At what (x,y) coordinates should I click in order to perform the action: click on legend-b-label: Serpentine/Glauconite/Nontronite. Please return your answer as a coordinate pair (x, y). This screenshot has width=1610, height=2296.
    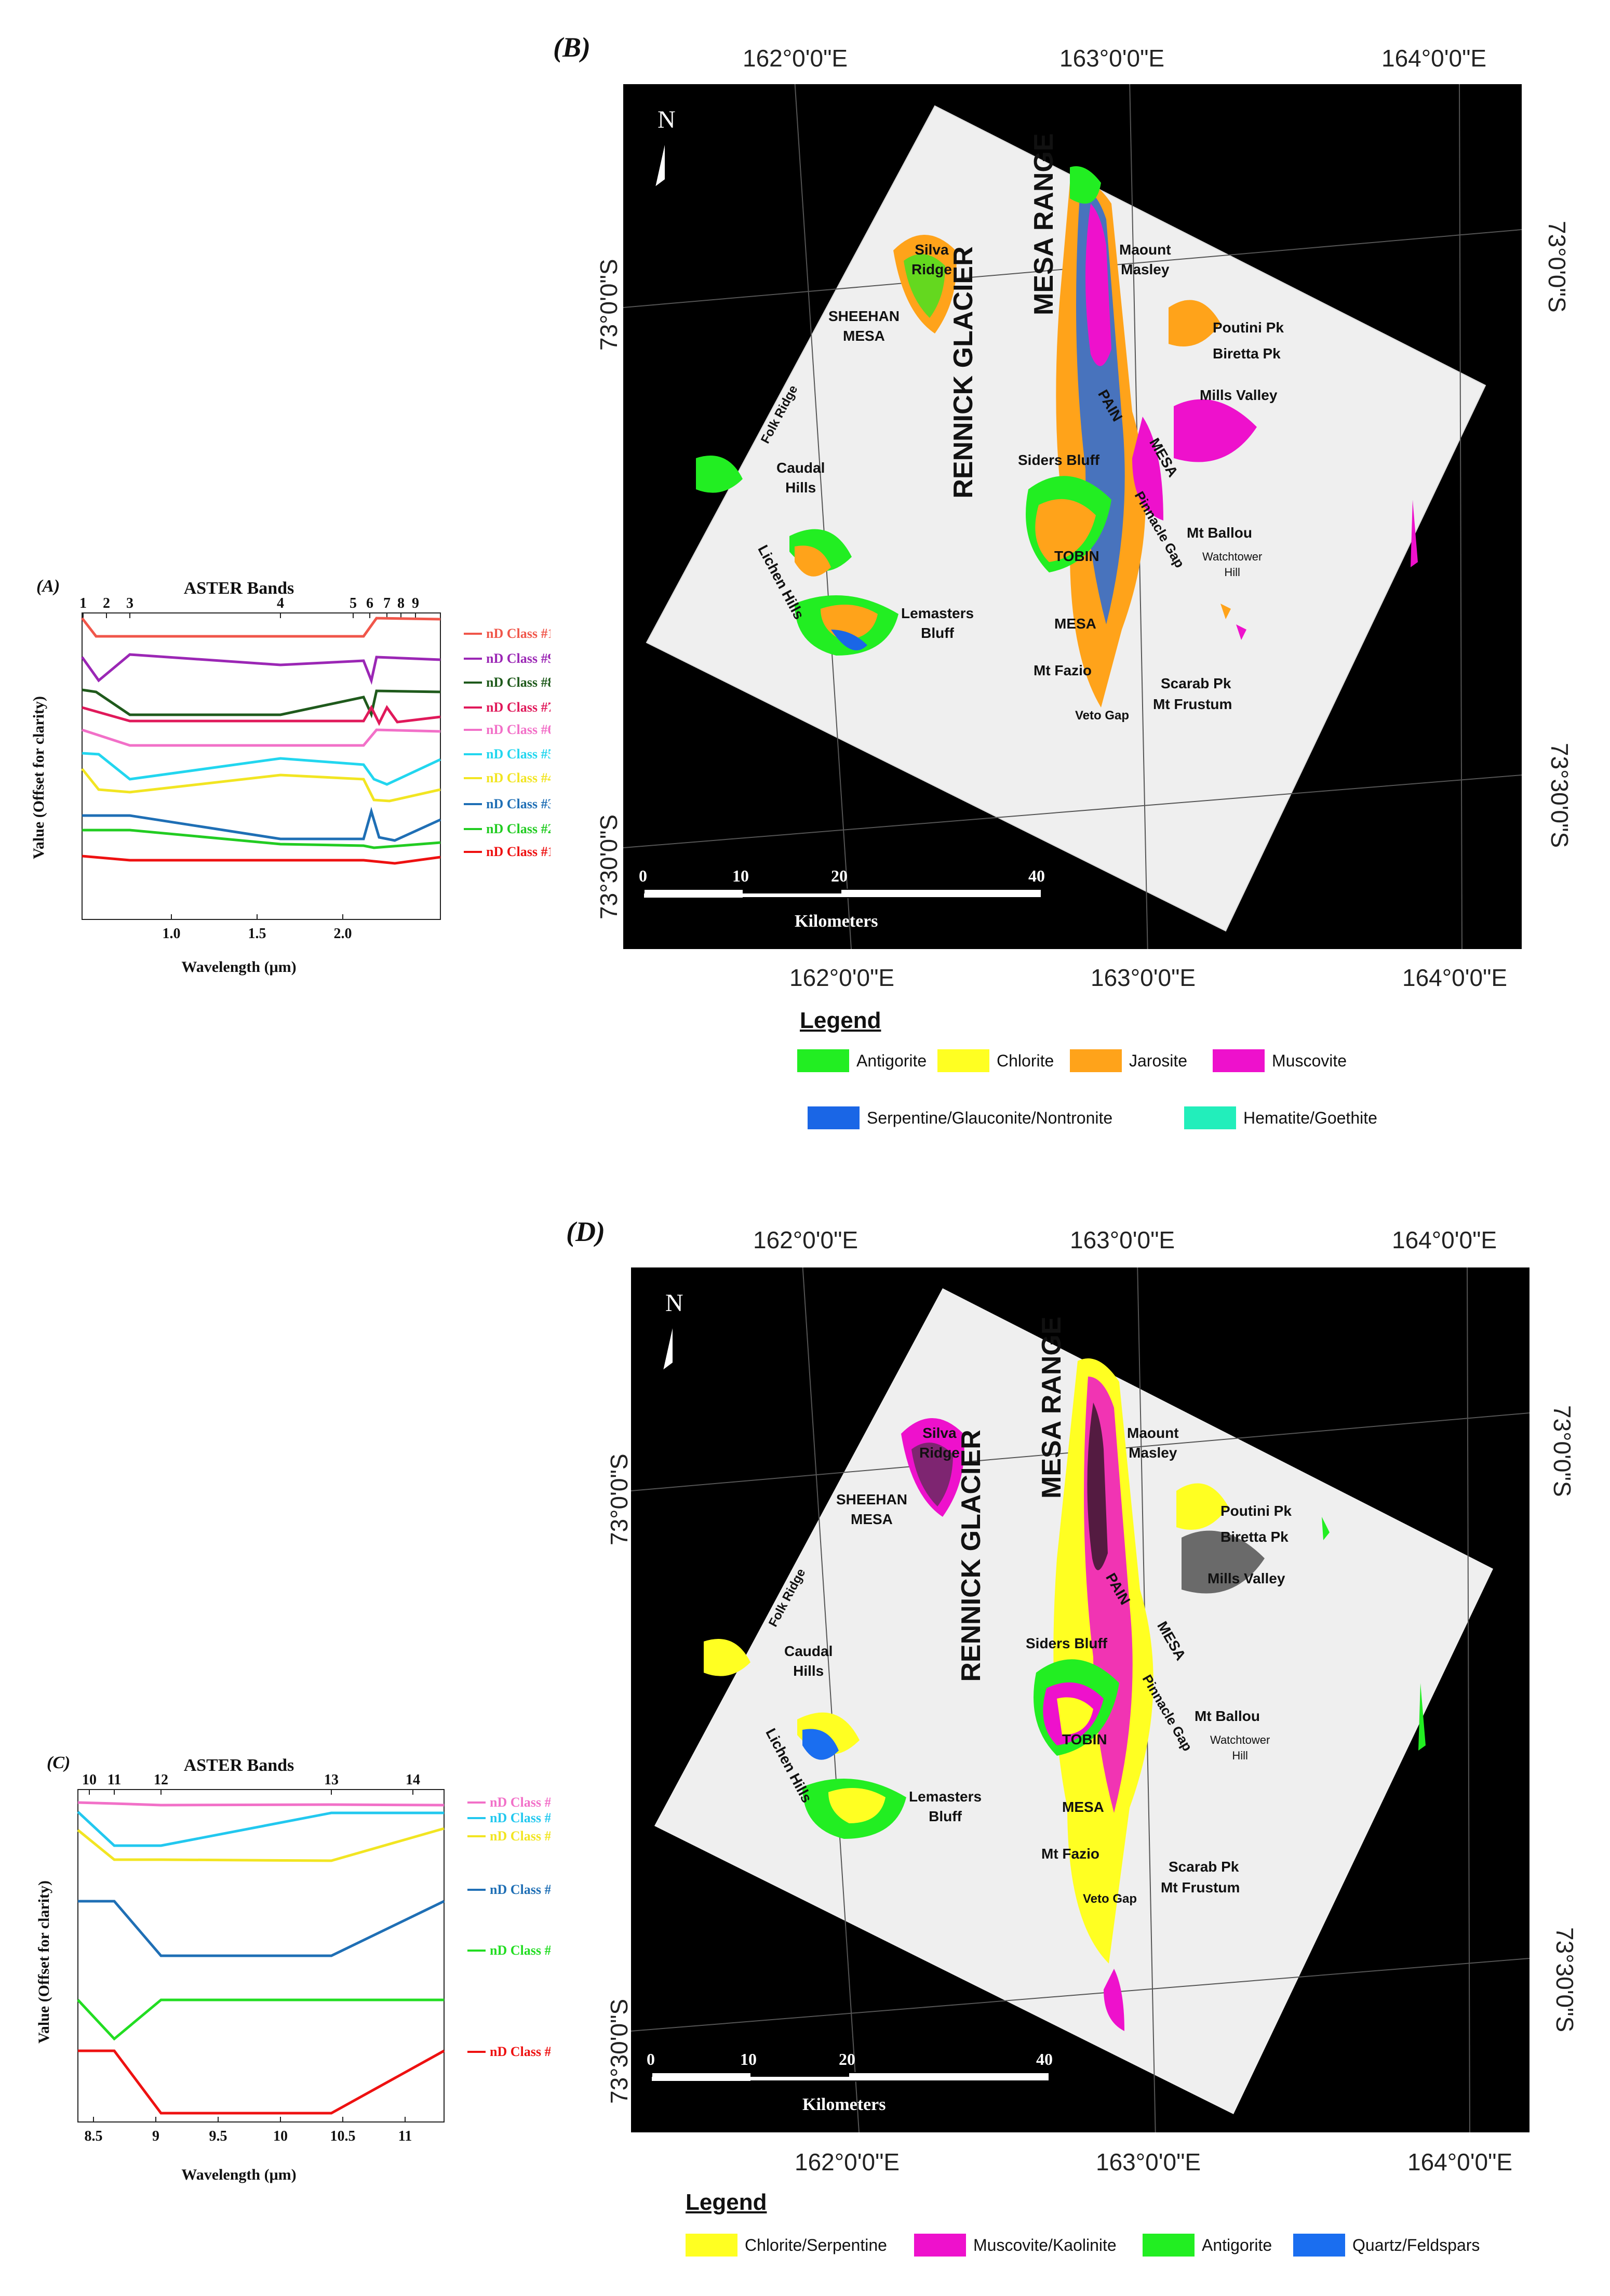
    Looking at the image, I should click on (990, 1117).